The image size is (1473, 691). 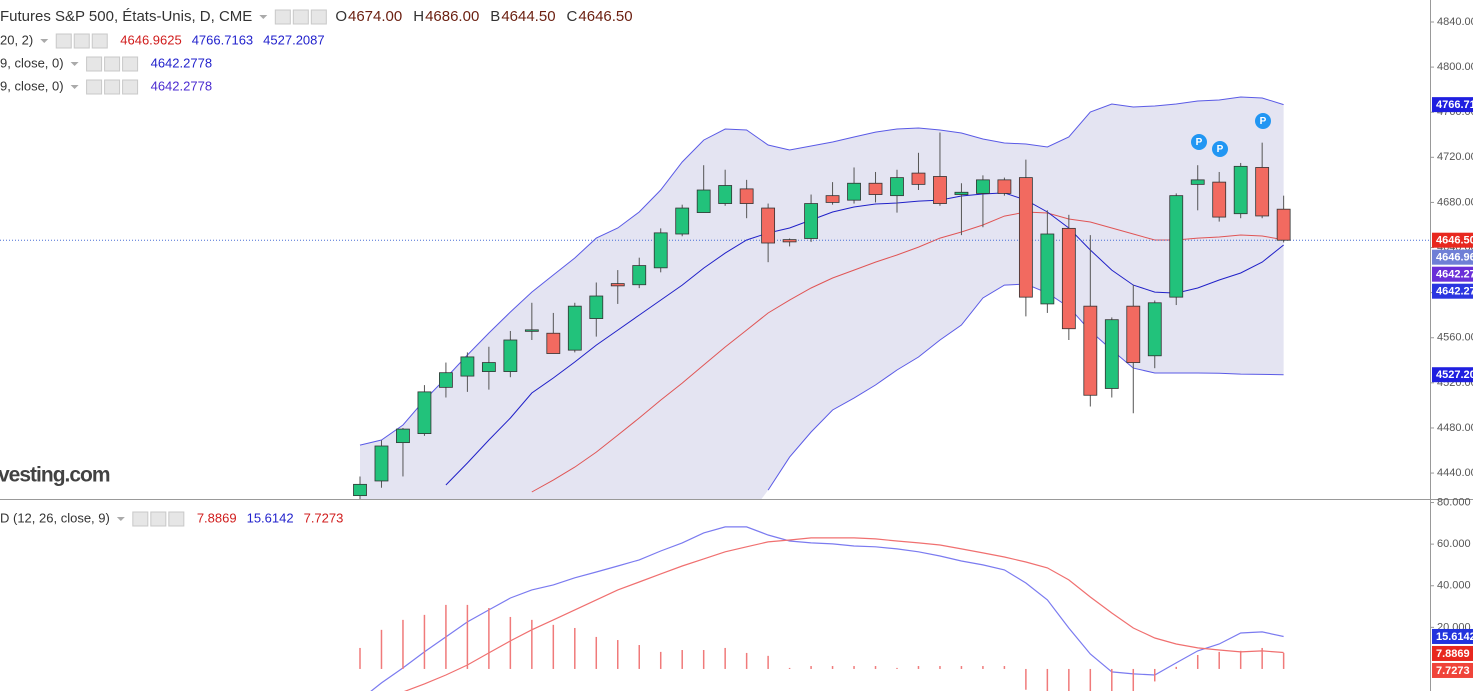 What do you see at coordinates (55, 517) in the screenshot?
I see `indicator-label: D (12, 26, close, 9)` at bounding box center [55, 517].